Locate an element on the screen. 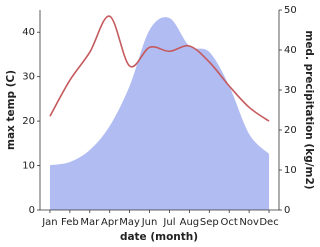 Image resolution: width=320 pixels, height=247 pixels. x-tick-label: Jun is located at coordinates (149, 222).